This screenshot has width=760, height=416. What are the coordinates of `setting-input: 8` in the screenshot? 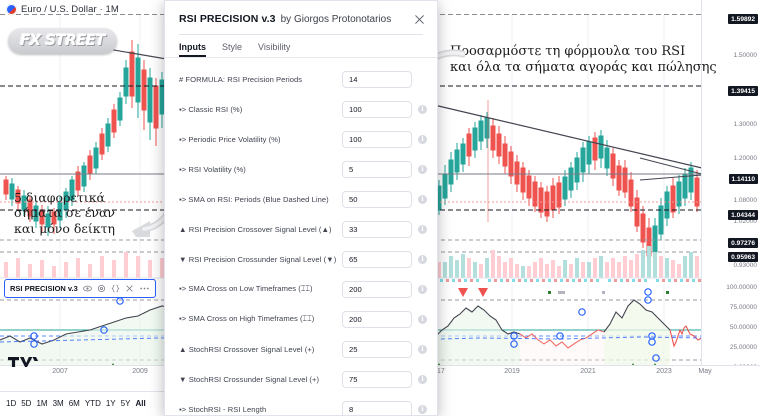 It's located at (377, 407).